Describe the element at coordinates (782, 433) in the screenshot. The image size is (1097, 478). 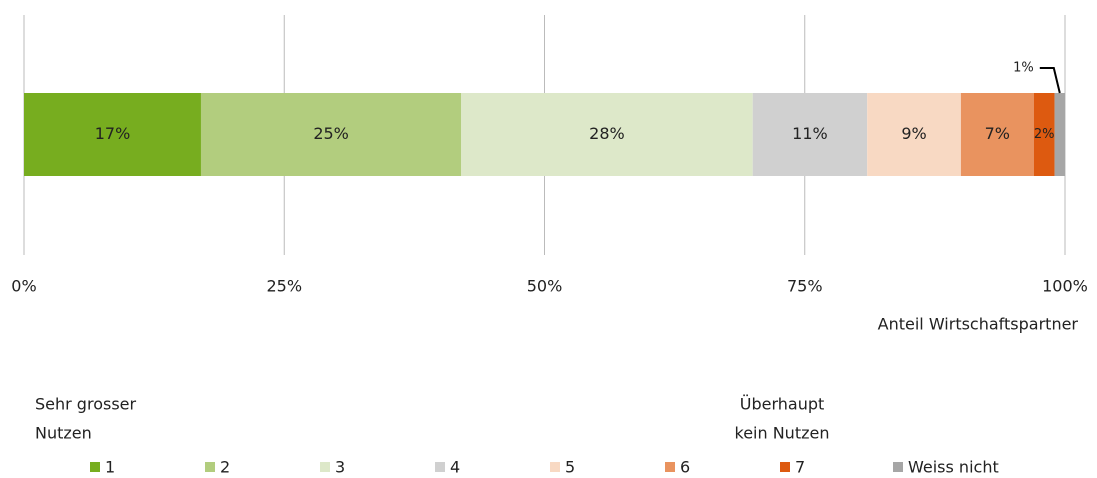
I see `annotation: kein Nutzen` at that location.